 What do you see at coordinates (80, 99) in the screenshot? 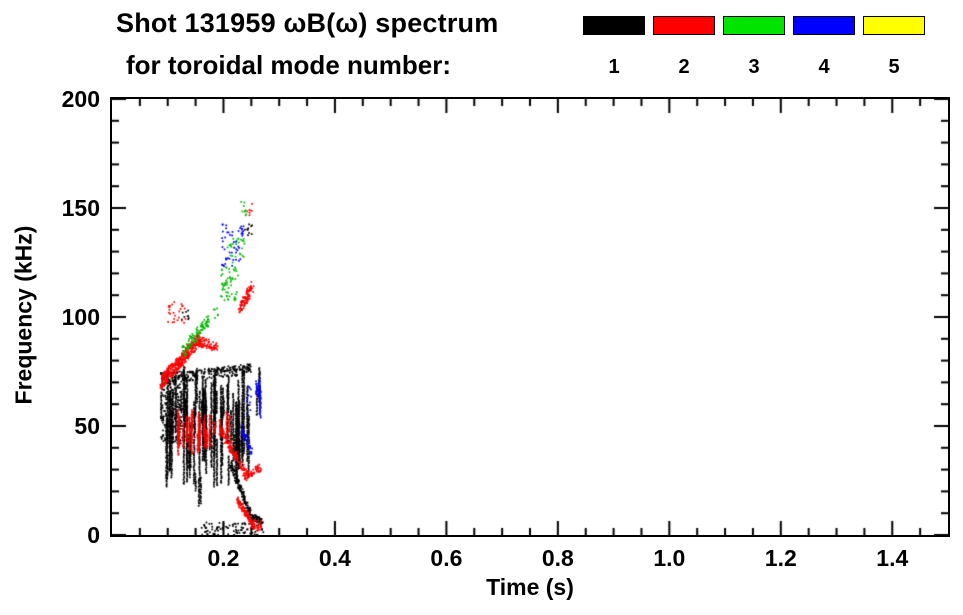
I see `y-tick-label: 200` at bounding box center [80, 99].